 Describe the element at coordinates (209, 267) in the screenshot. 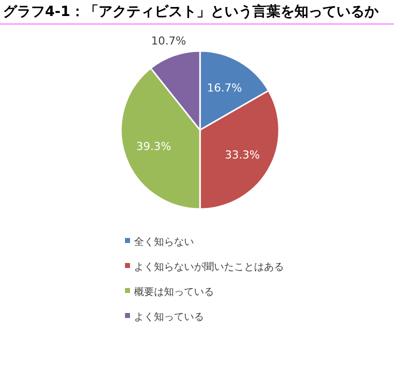

I see `legend-label: よく知らないが聞いたことはある` at that location.